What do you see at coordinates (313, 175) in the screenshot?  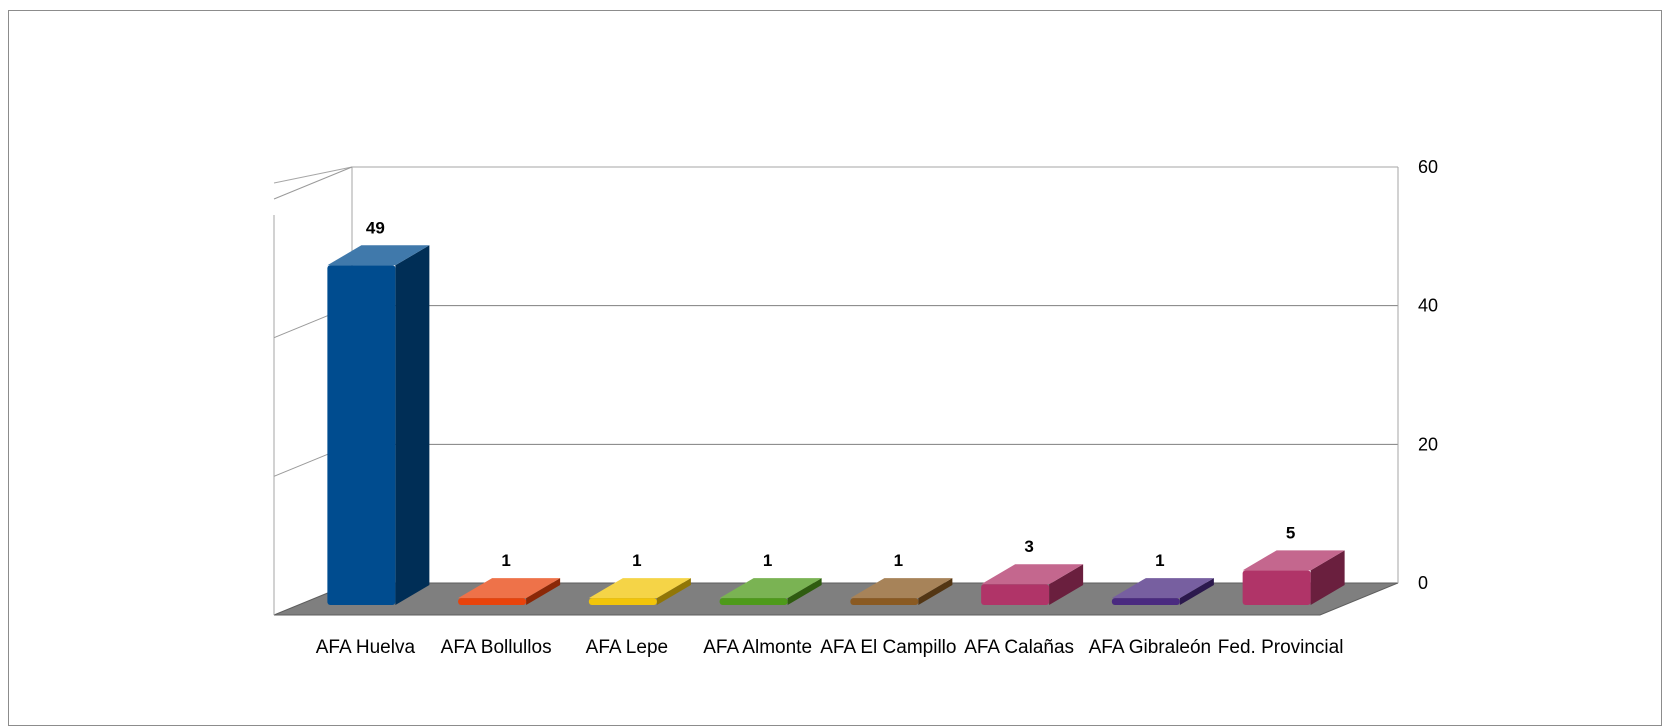 I see `side-wall-top-edge` at bounding box center [313, 175].